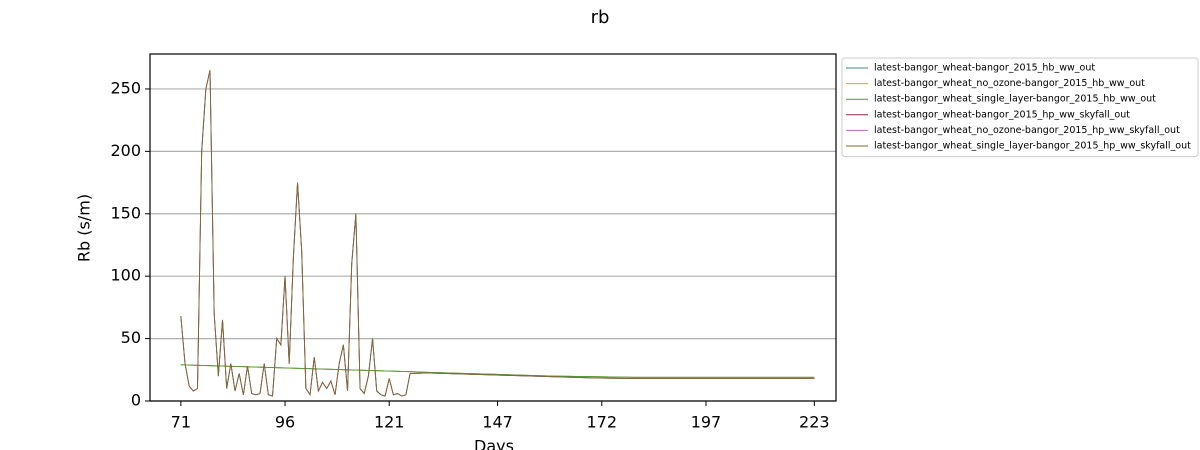 The height and width of the screenshot is (450, 1200). Describe the element at coordinates (125, 275) in the screenshot. I see `y-tick-label: 100` at that location.